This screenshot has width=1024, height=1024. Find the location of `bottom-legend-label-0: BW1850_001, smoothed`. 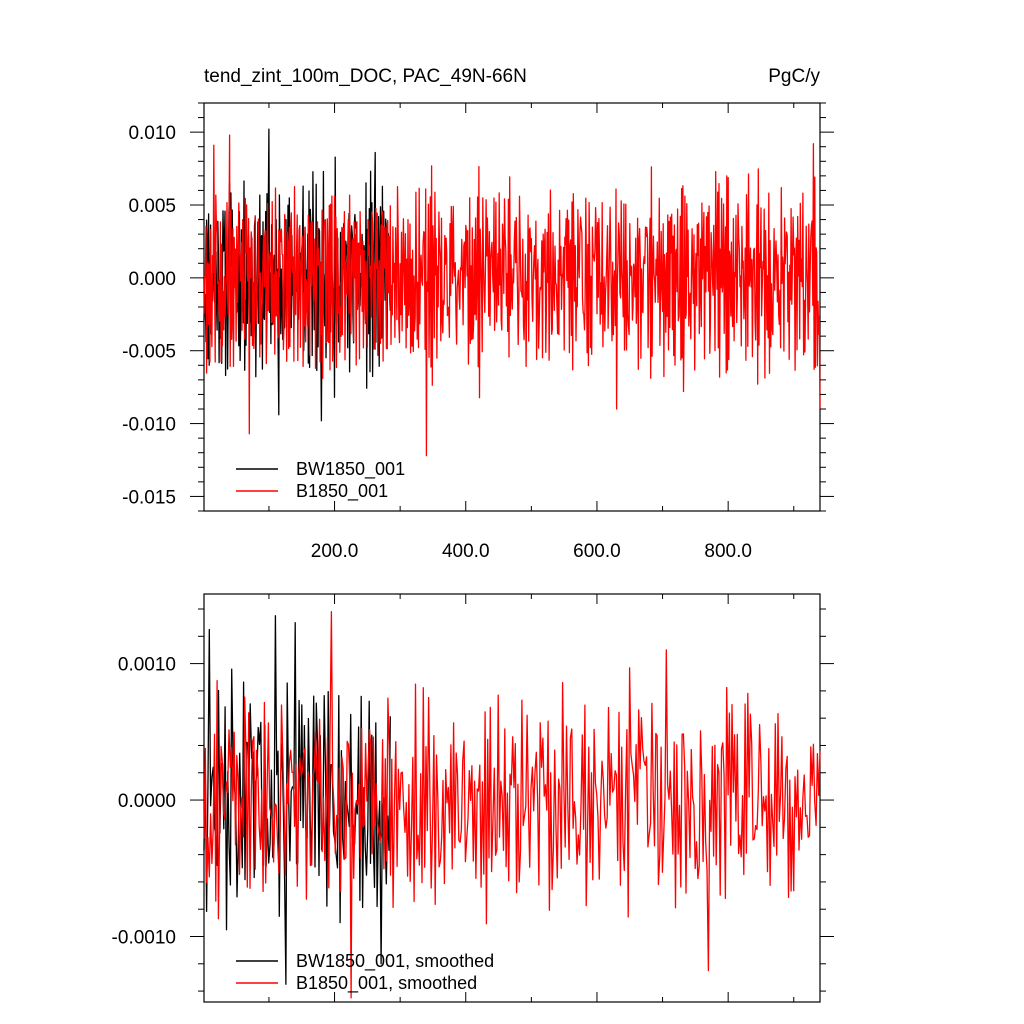

bottom-legend-label-0: BW1850_001, smoothed is located at coordinates (395, 961).